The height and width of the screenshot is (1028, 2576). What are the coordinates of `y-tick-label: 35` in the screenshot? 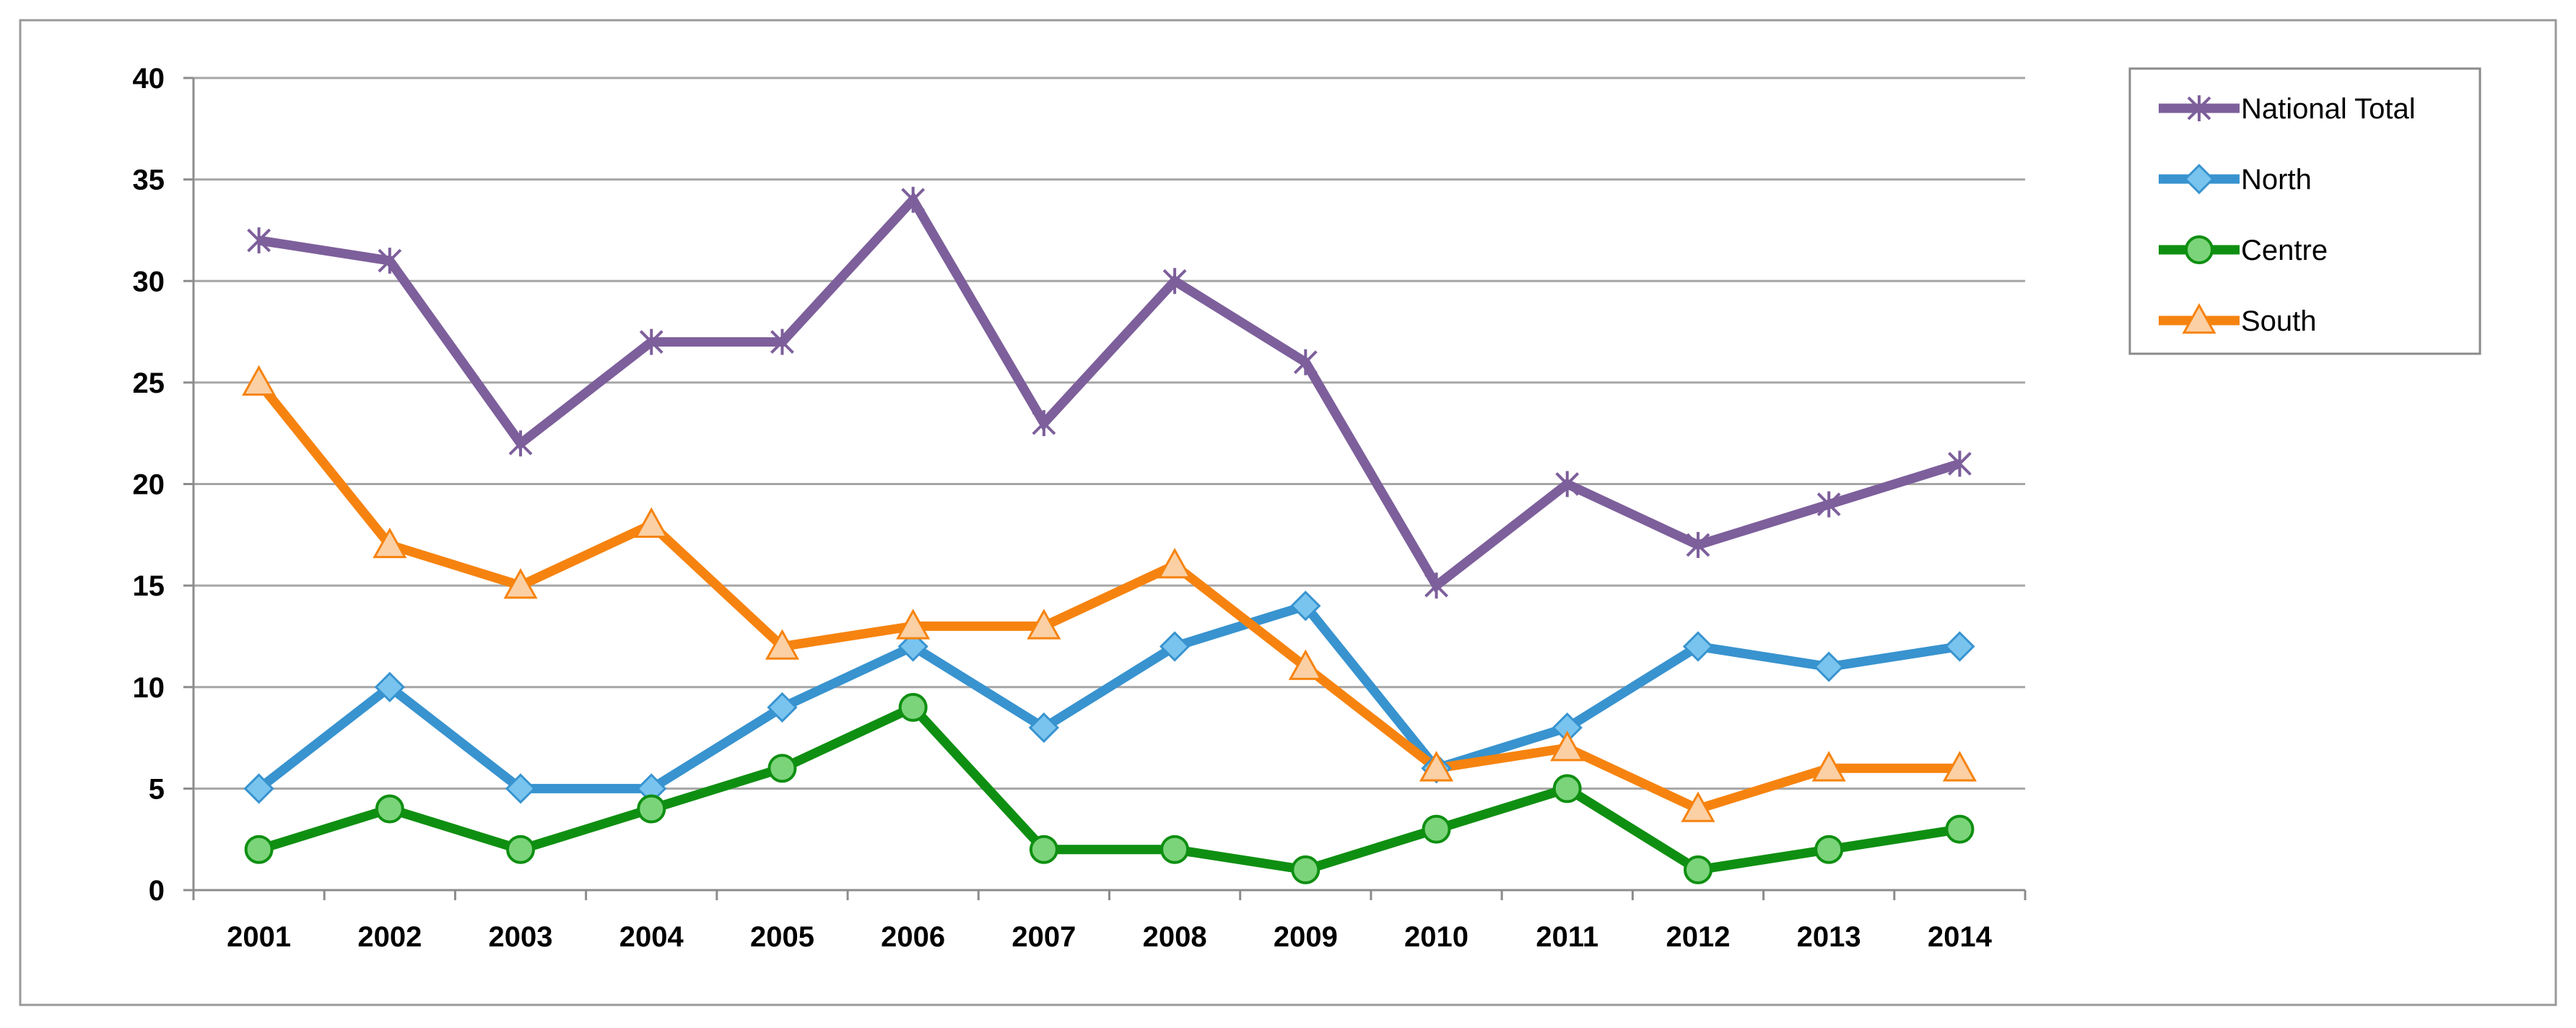 It's located at (149, 180).